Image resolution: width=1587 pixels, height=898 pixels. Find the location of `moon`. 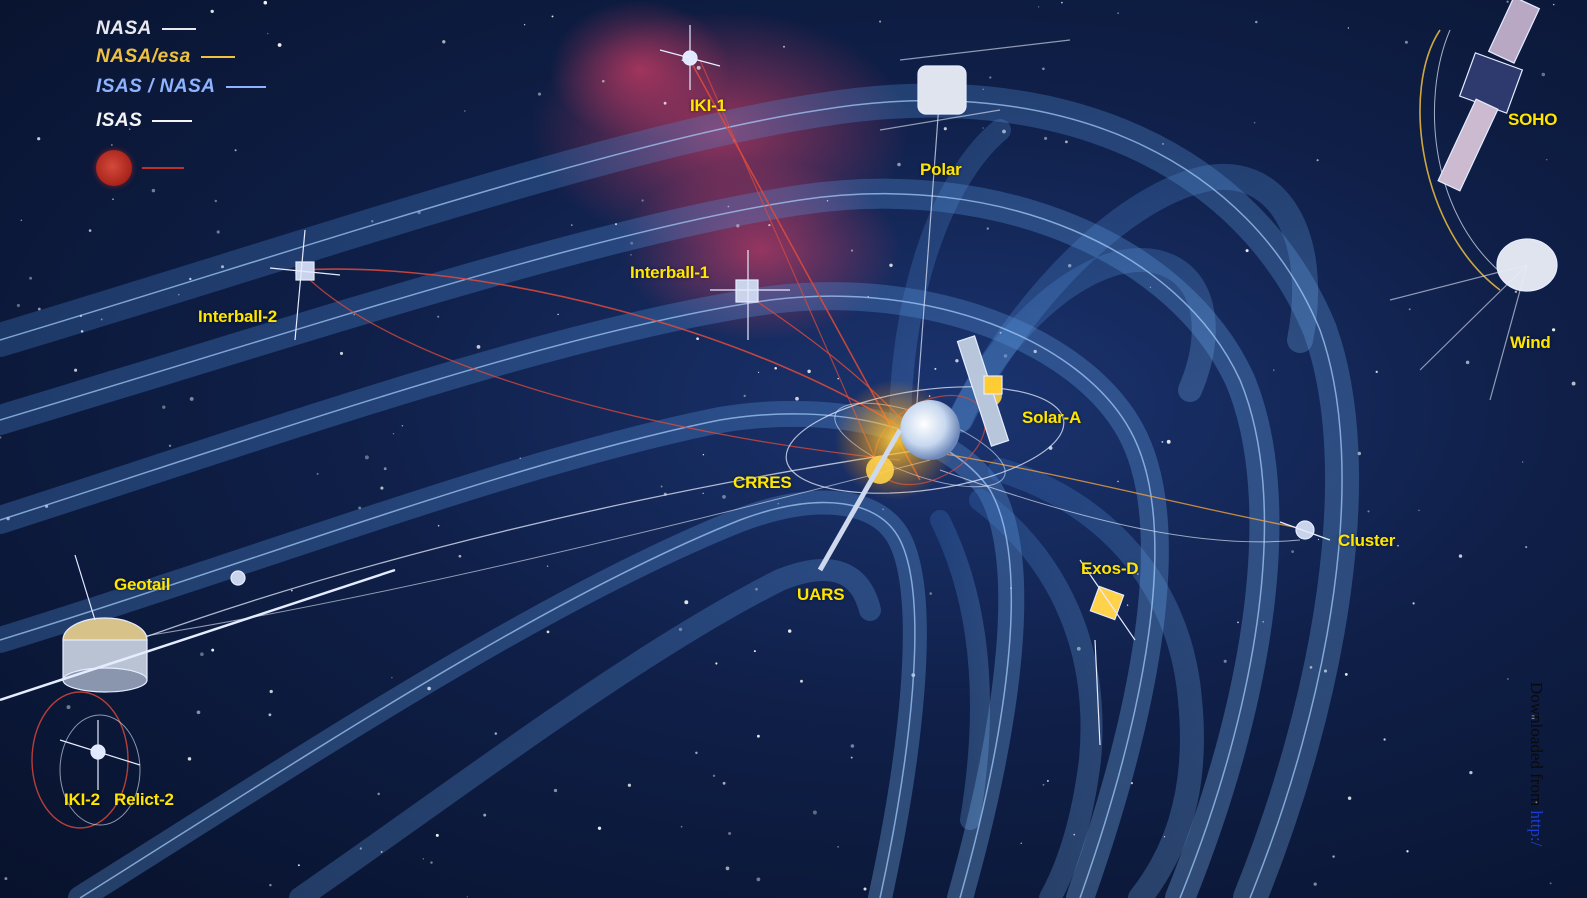

moon is located at coordinates (238, 578).